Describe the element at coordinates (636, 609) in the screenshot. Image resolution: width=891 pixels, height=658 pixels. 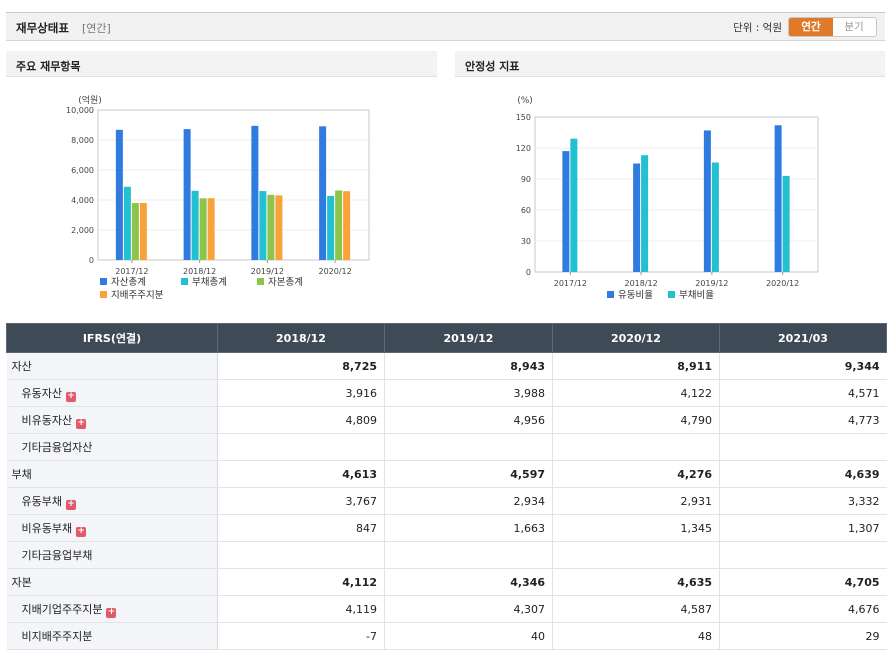
I see `table-cell: 4,587` at that location.